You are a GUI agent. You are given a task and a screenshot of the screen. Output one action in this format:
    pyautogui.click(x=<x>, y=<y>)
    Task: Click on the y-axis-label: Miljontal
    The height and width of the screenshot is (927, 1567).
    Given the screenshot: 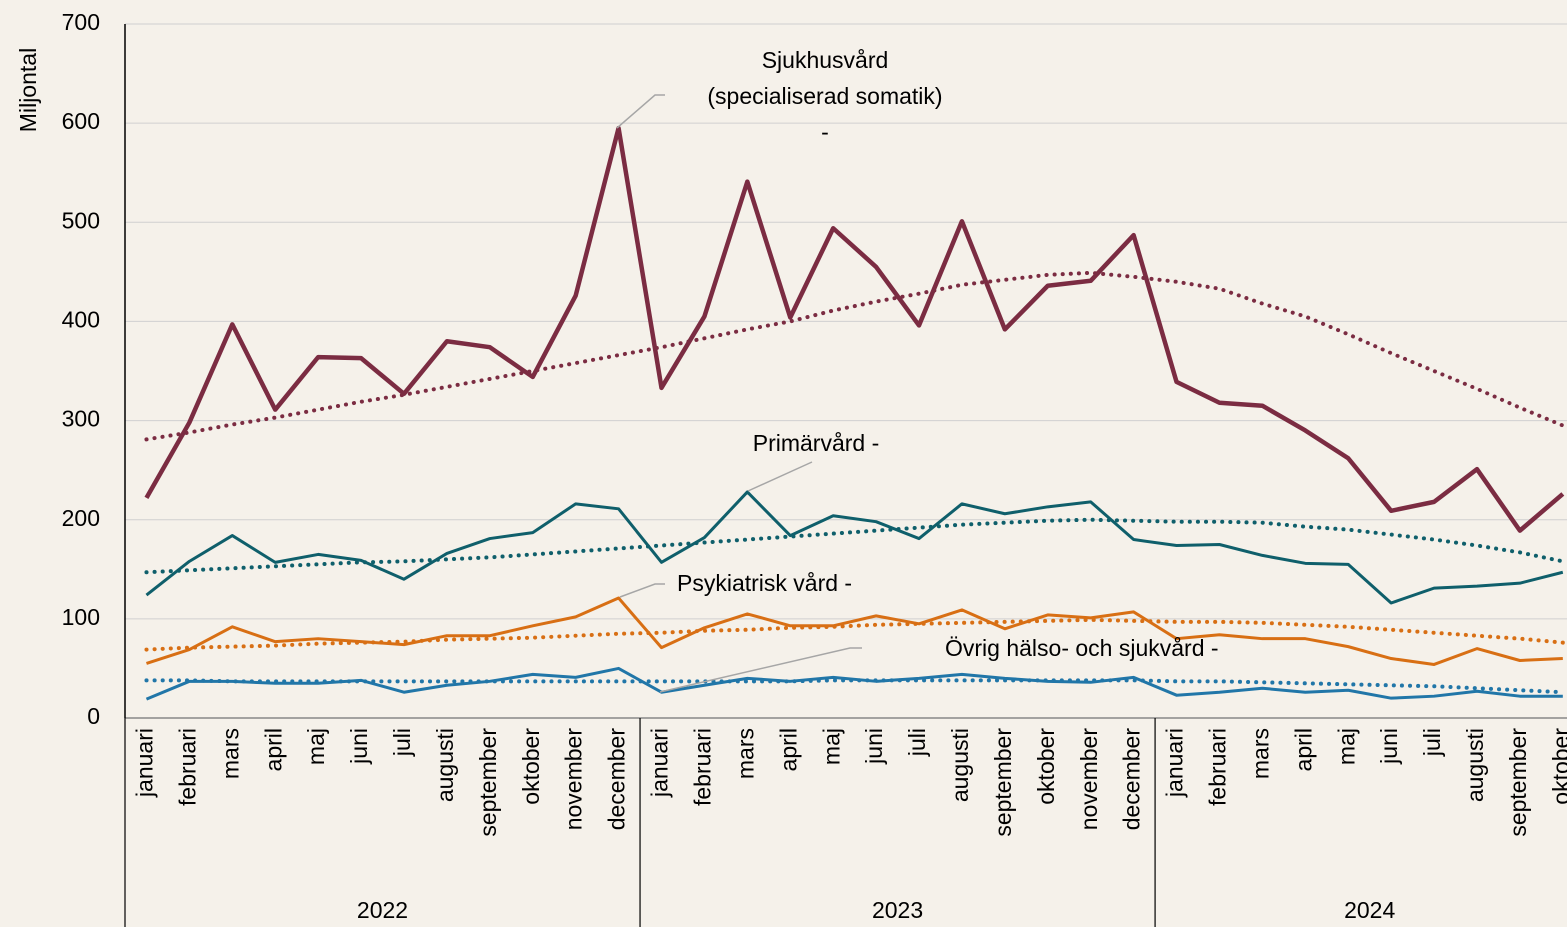 What is the action you would take?
    pyautogui.click(x=28, y=90)
    